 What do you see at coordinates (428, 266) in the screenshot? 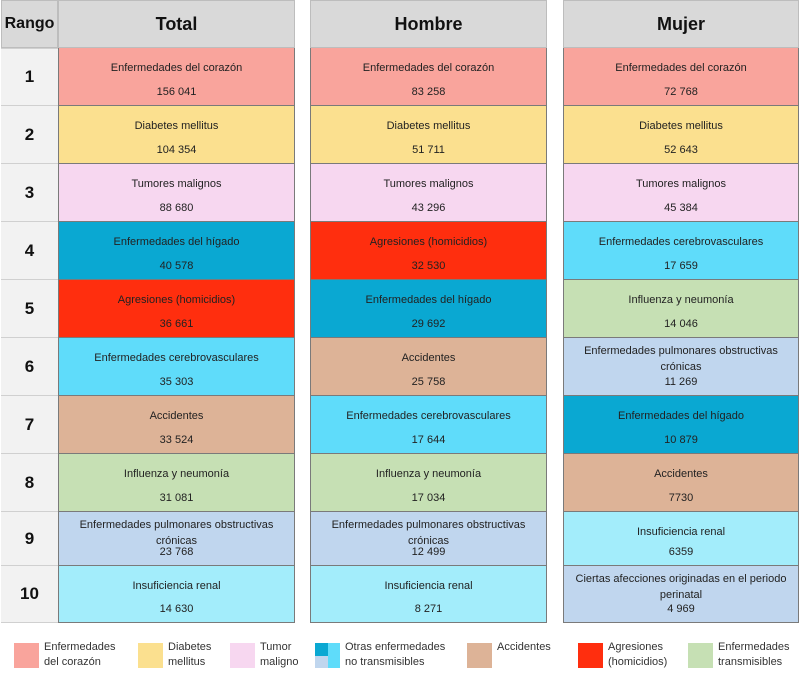
I see `death-count: 32 530` at bounding box center [428, 266].